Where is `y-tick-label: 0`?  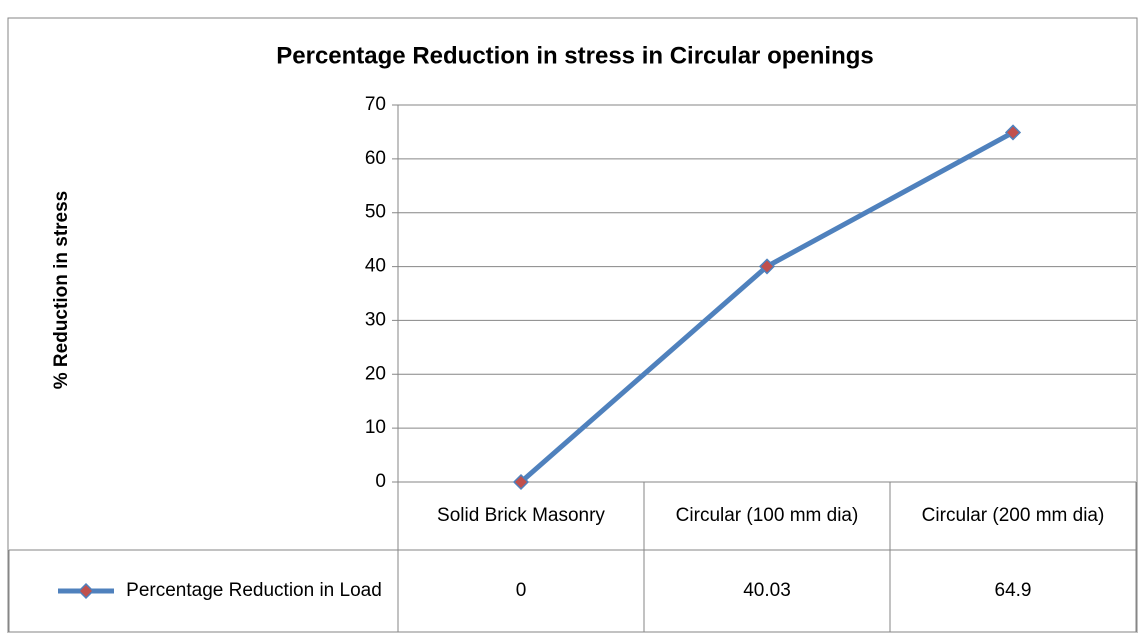
y-tick-label: 0 is located at coordinates (380, 481).